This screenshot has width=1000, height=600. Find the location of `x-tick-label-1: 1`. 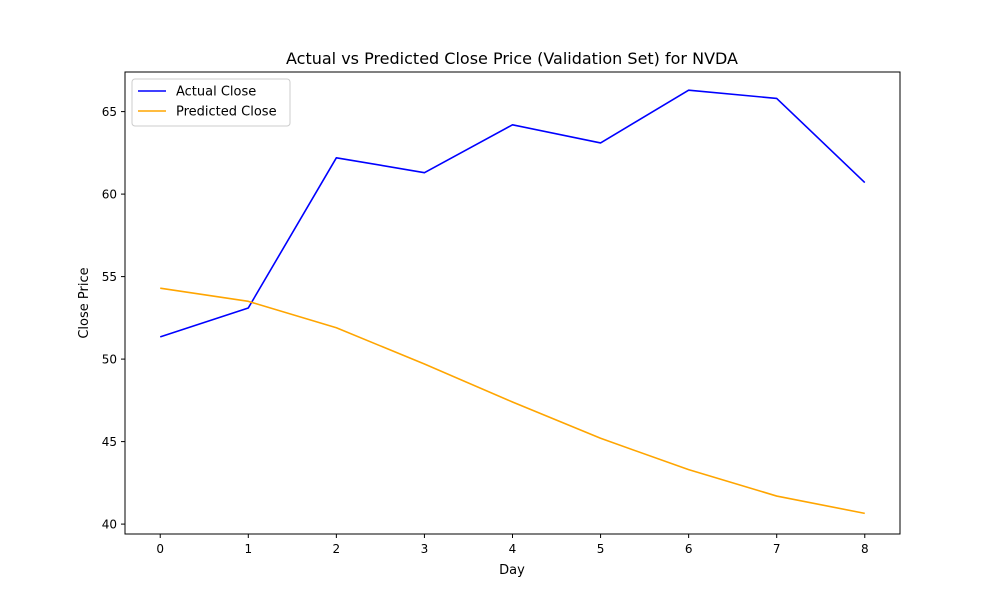

x-tick-label-1: 1 is located at coordinates (248, 549).